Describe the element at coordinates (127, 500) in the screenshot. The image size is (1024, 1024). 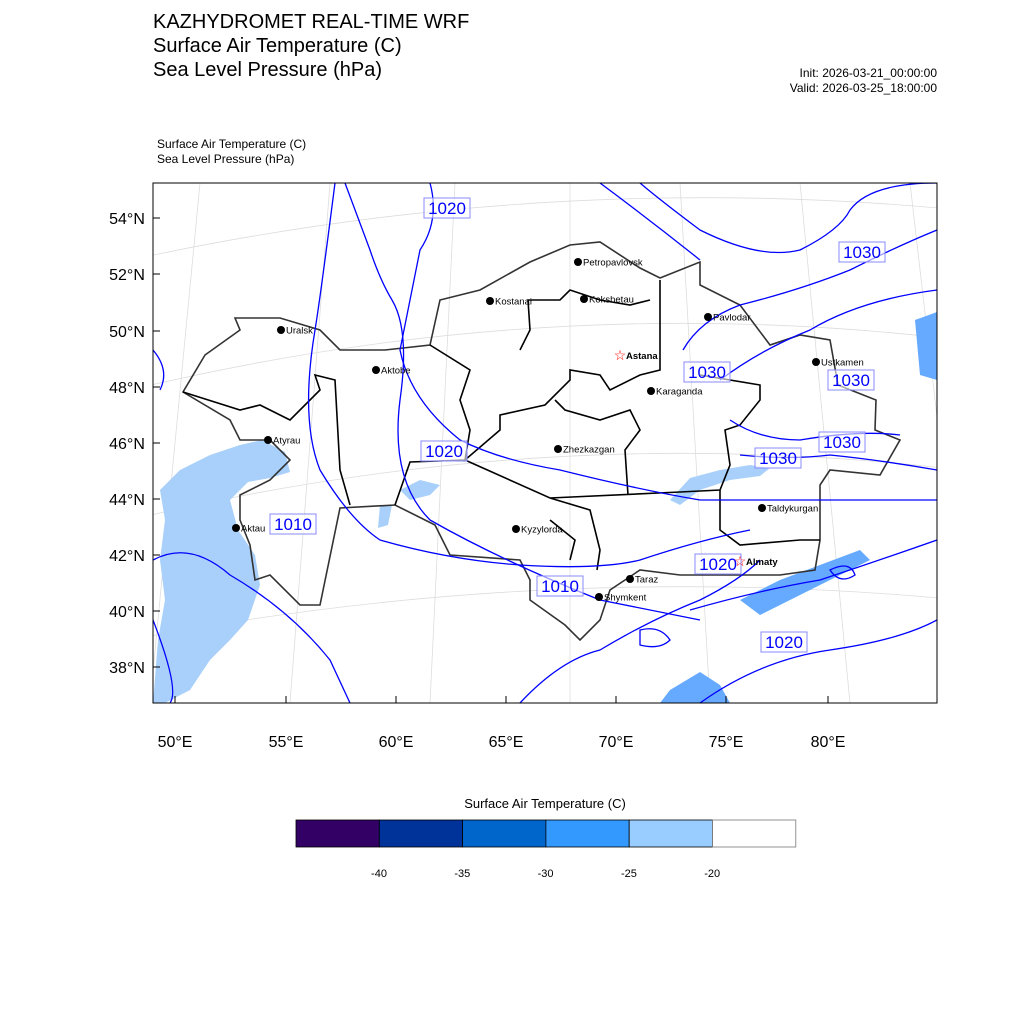
I see `lat-tick-label: 44°N` at that location.